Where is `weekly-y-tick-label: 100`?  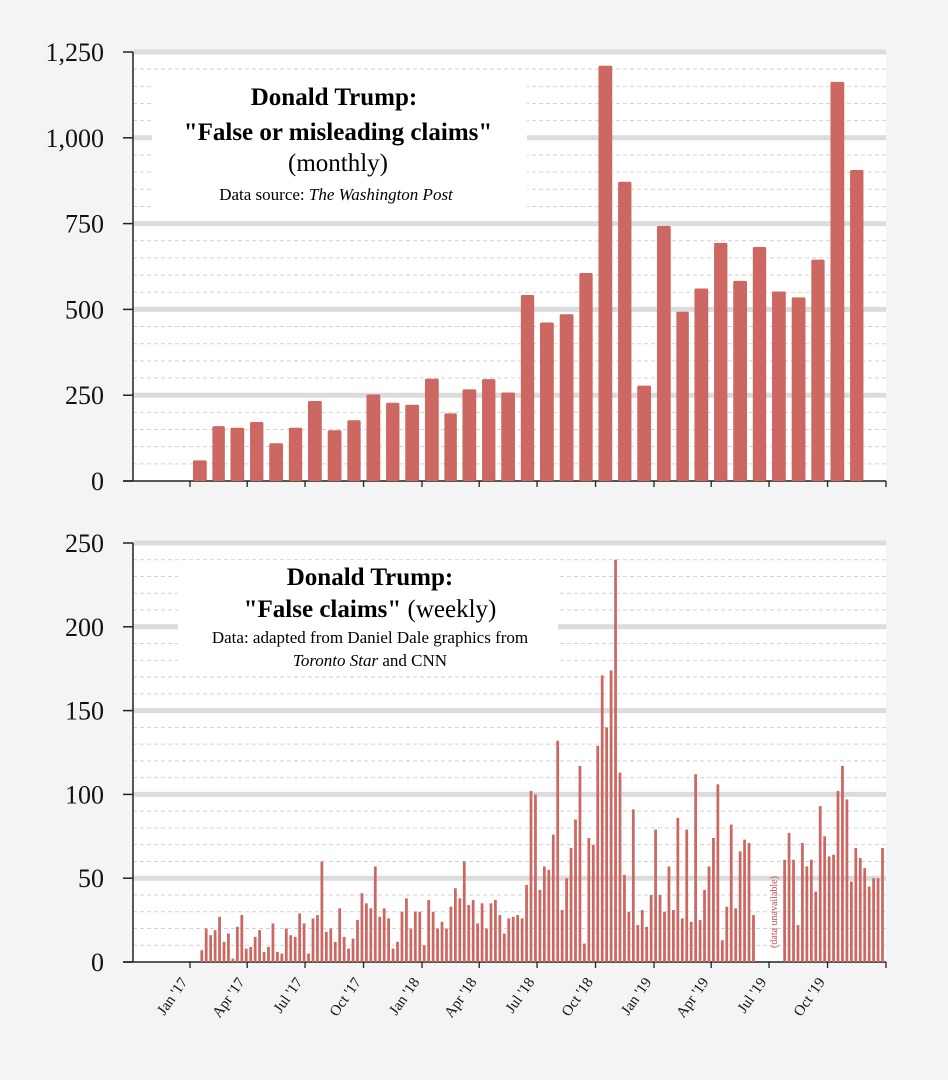
weekly-y-tick-label: 100 is located at coordinates (84, 794).